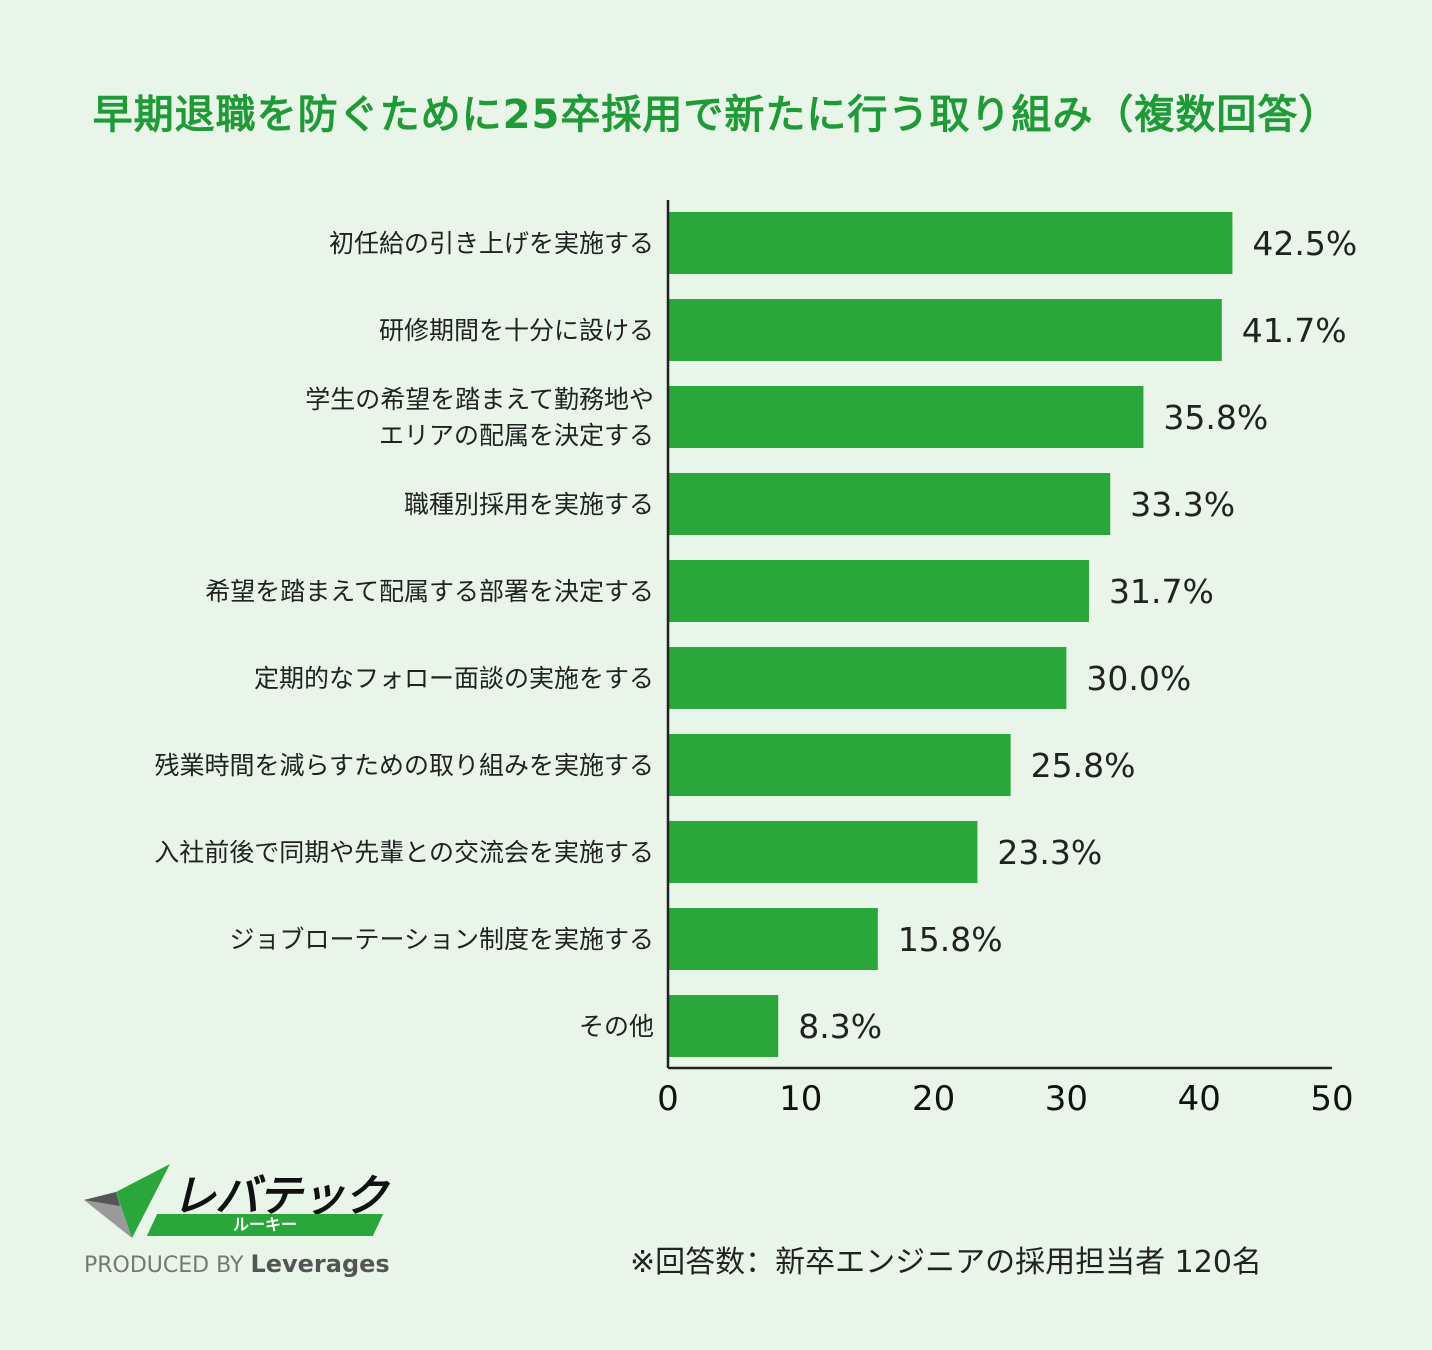 The width and height of the screenshot is (1432, 1350). What do you see at coordinates (454, 678) in the screenshot?
I see `category-label-5: 定期的なフォロー面談の実施をする` at bounding box center [454, 678].